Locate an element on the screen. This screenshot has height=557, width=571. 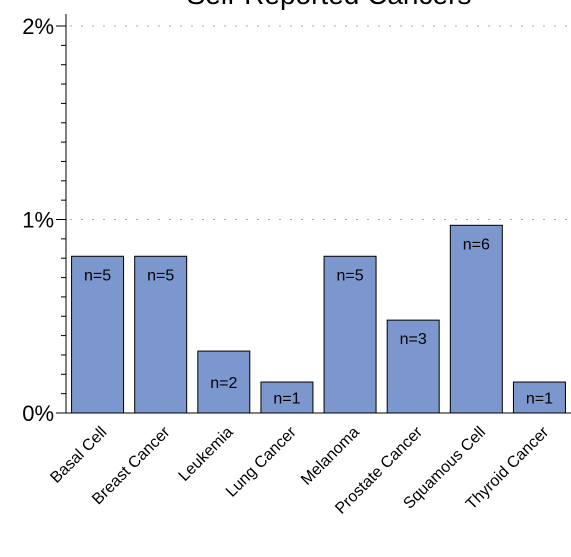
data-label-4: n=1 is located at coordinates (286, 399).